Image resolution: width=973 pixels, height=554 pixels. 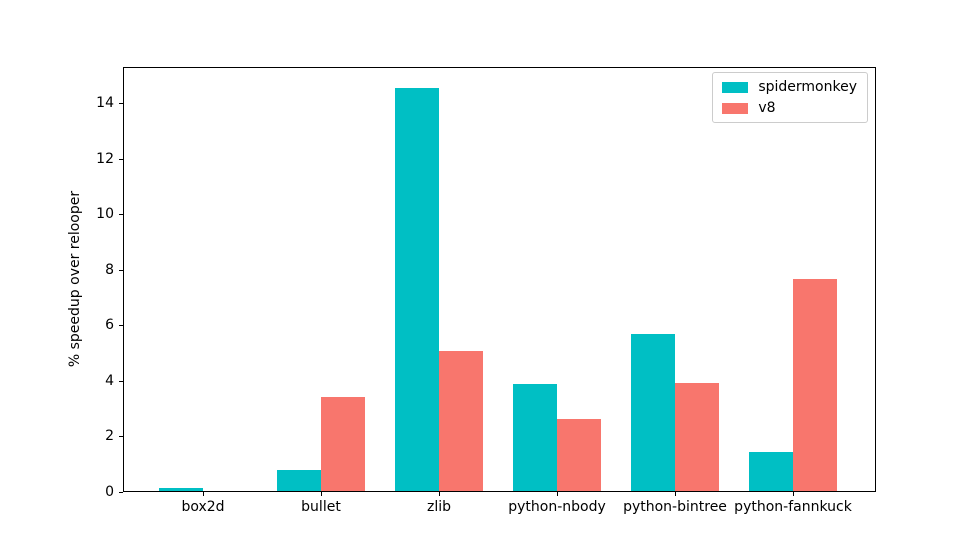 I want to click on y-tick-label: 4, so click(x=109, y=380).